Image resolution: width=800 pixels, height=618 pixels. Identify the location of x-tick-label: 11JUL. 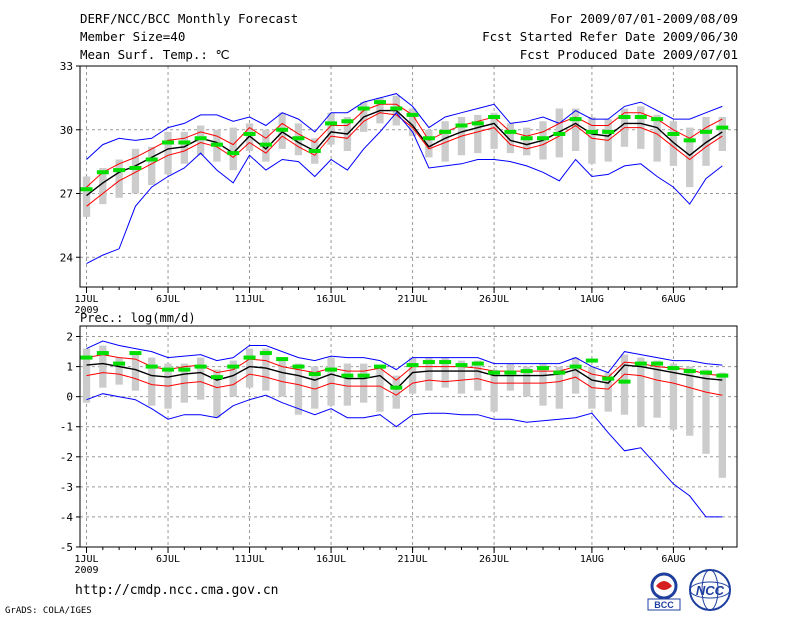
(249, 299).